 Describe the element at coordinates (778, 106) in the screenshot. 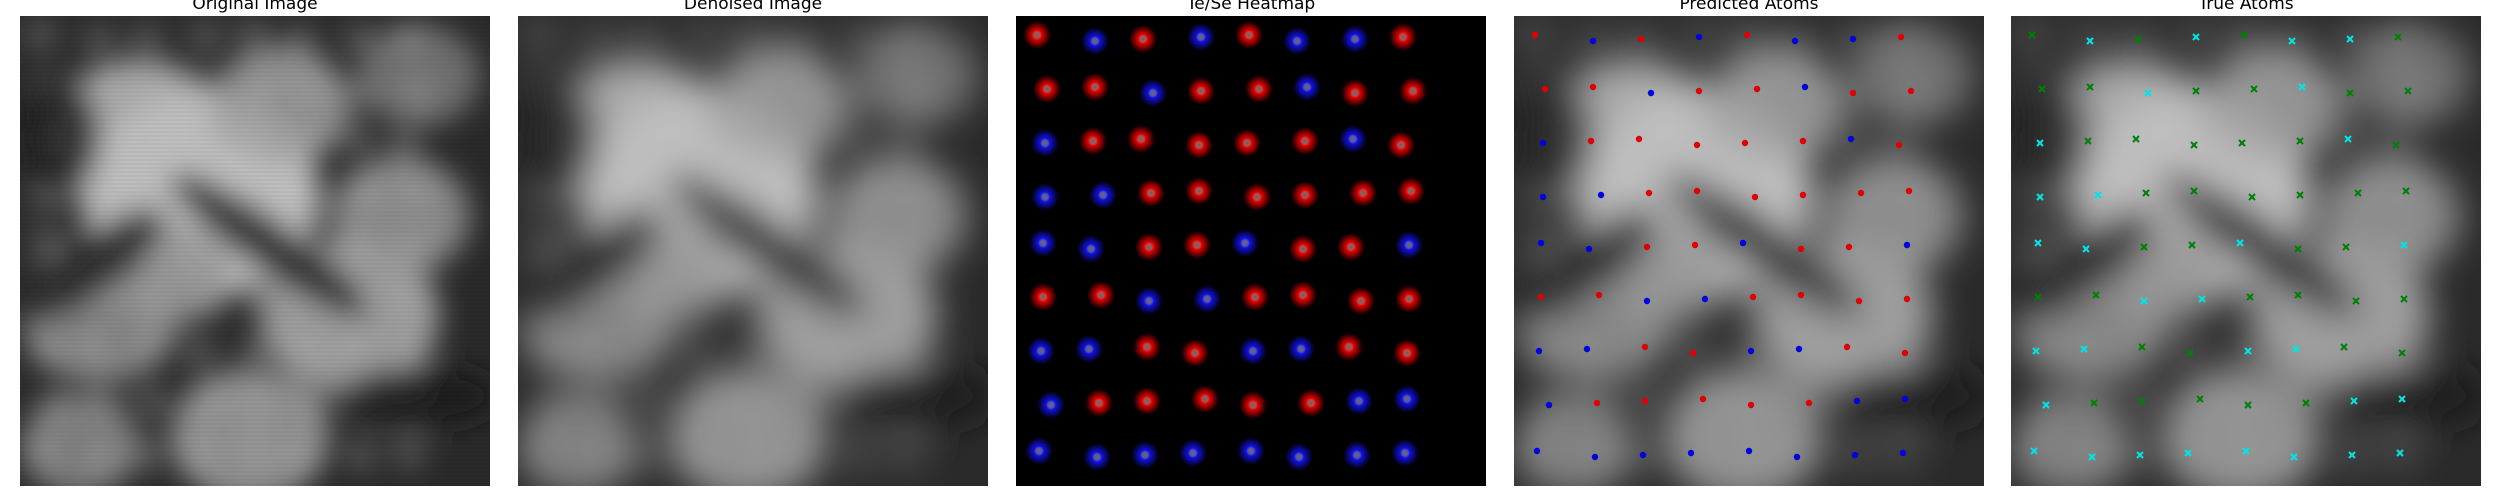

I see `intensity-blob` at that location.